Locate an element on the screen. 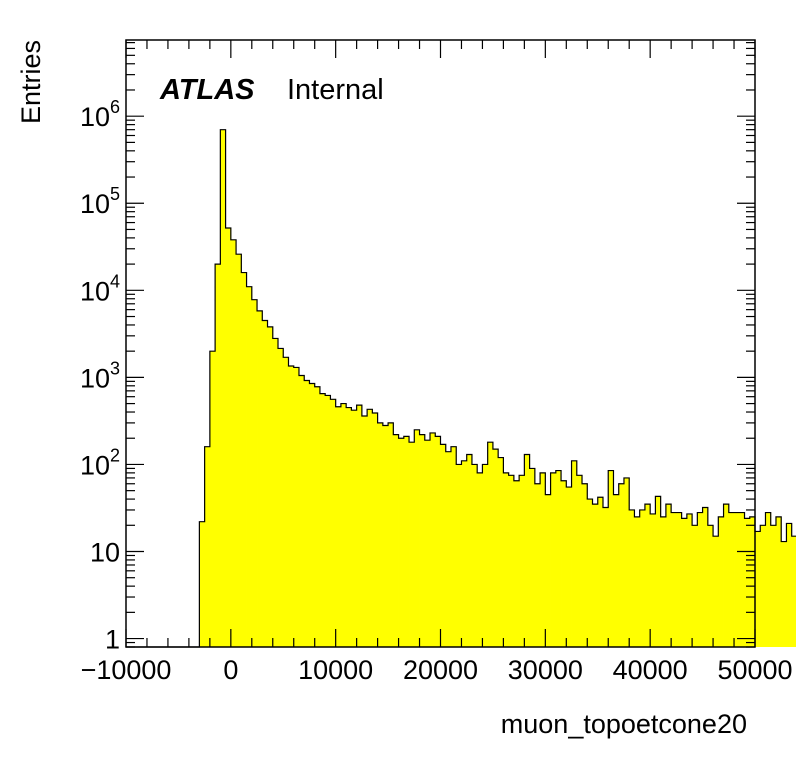 The height and width of the screenshot is (772, 796). internal-label: Internal is located at coordinates (335, 90).